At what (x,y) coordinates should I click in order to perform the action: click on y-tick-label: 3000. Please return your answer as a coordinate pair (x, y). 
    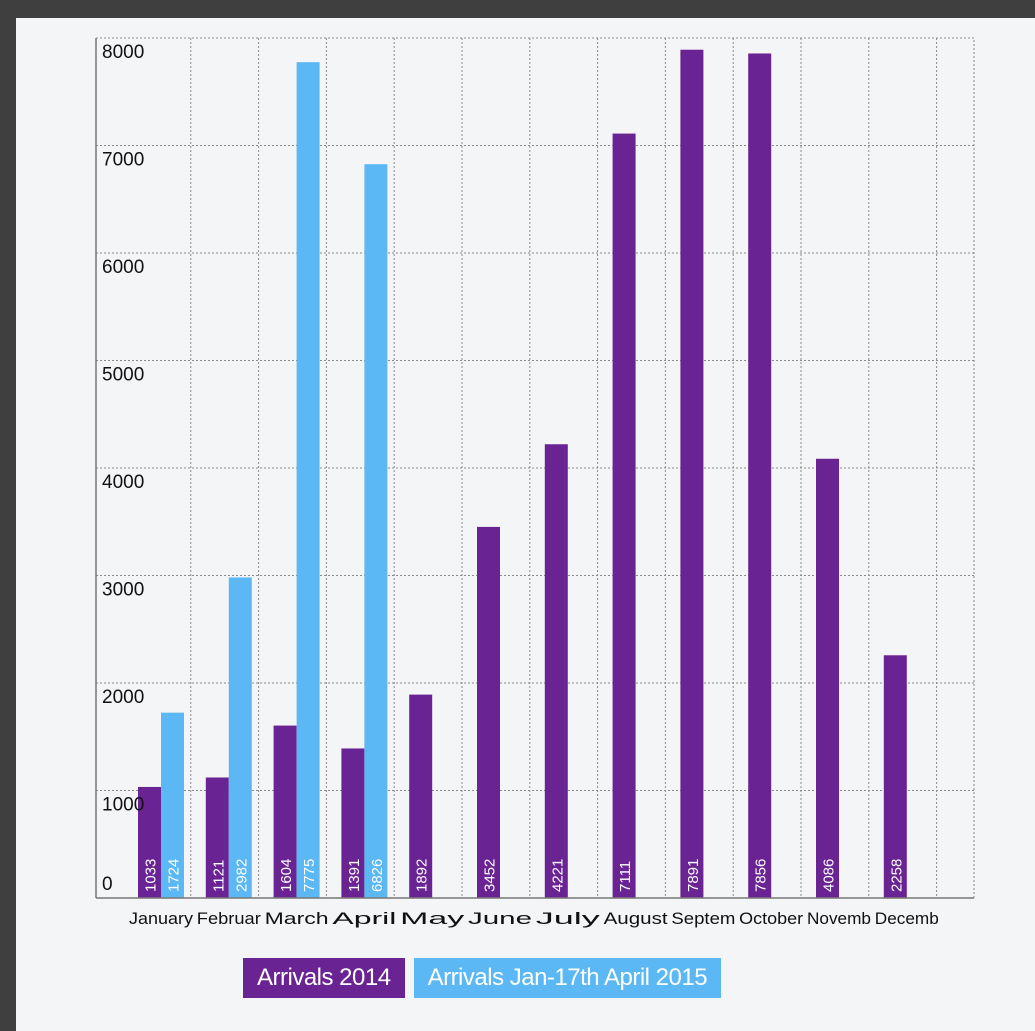
    Looking at the image, I should click on (123, 590).